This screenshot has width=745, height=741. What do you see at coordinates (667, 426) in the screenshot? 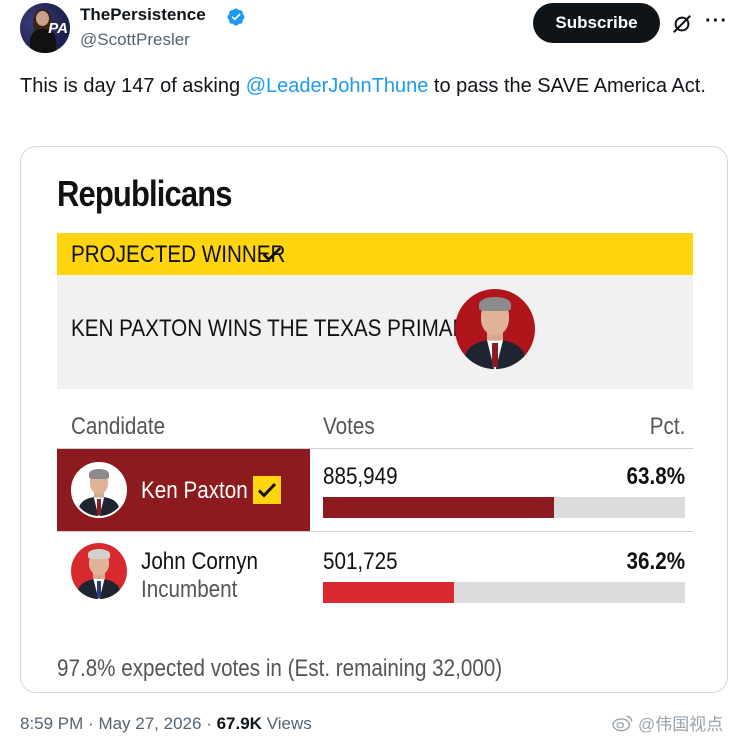
I see `column-header-pct: Pct.` at bounding box center [667, 426].